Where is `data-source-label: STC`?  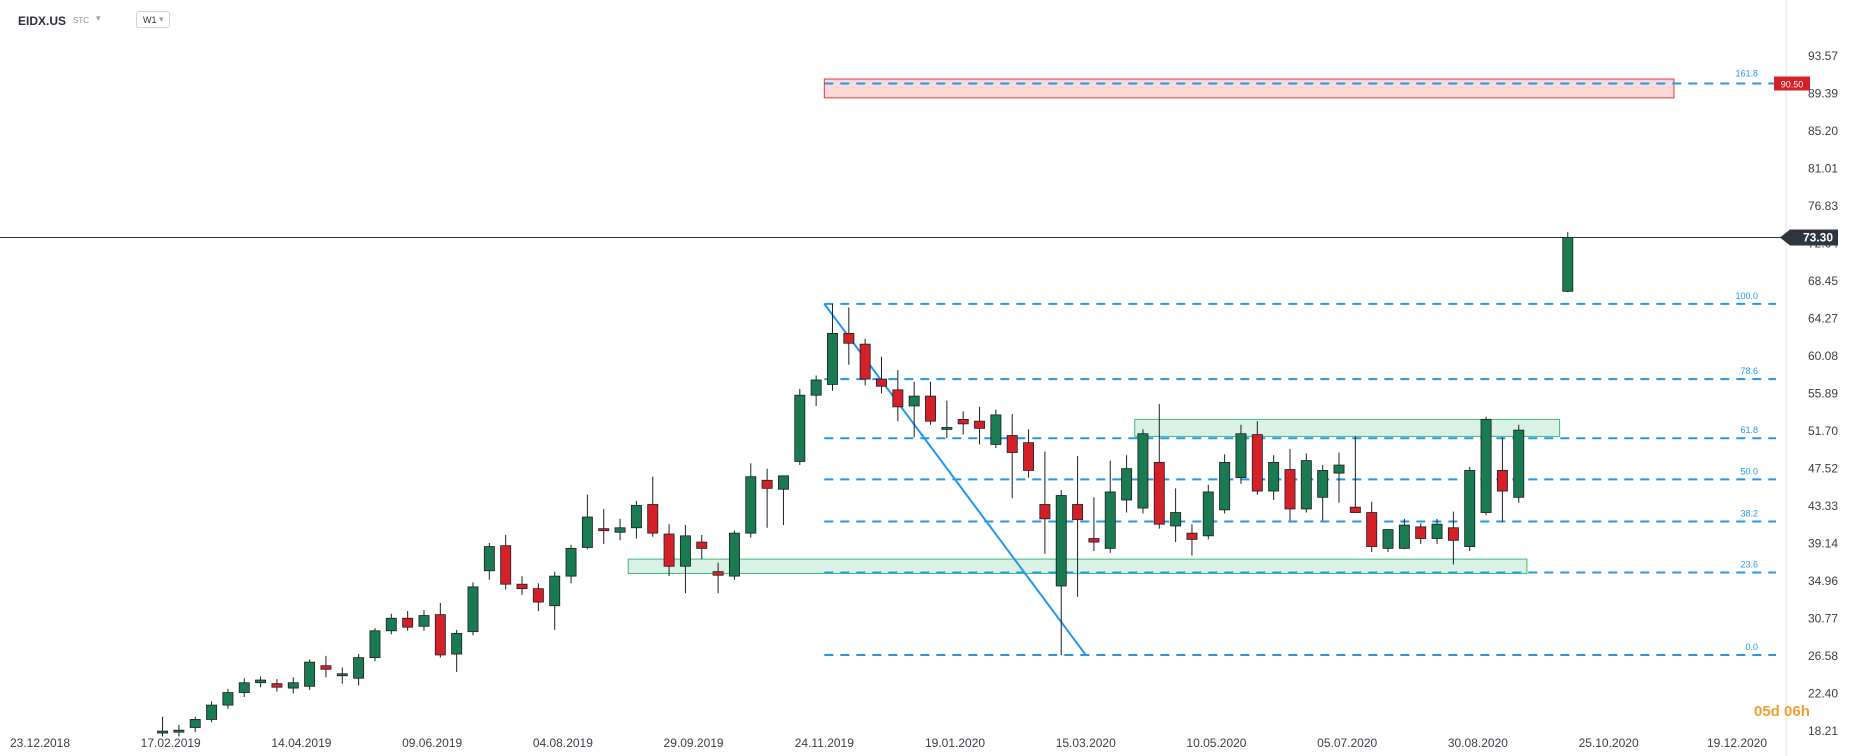 data-source-label: STC is located at coordinates (81, 20).